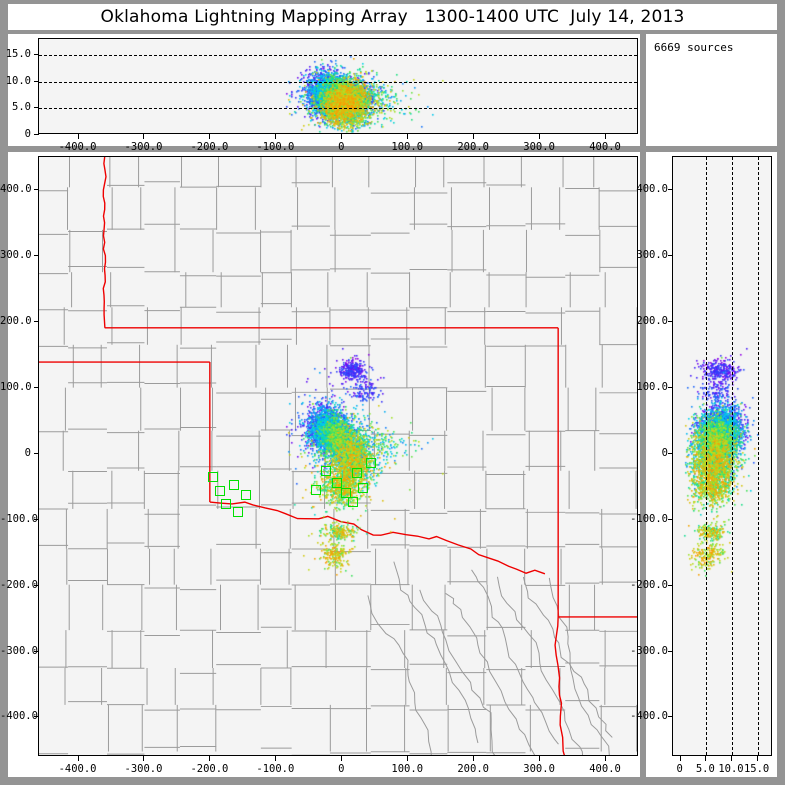  I want to click on ytick-label-north: 100.0, so click(16, 386).